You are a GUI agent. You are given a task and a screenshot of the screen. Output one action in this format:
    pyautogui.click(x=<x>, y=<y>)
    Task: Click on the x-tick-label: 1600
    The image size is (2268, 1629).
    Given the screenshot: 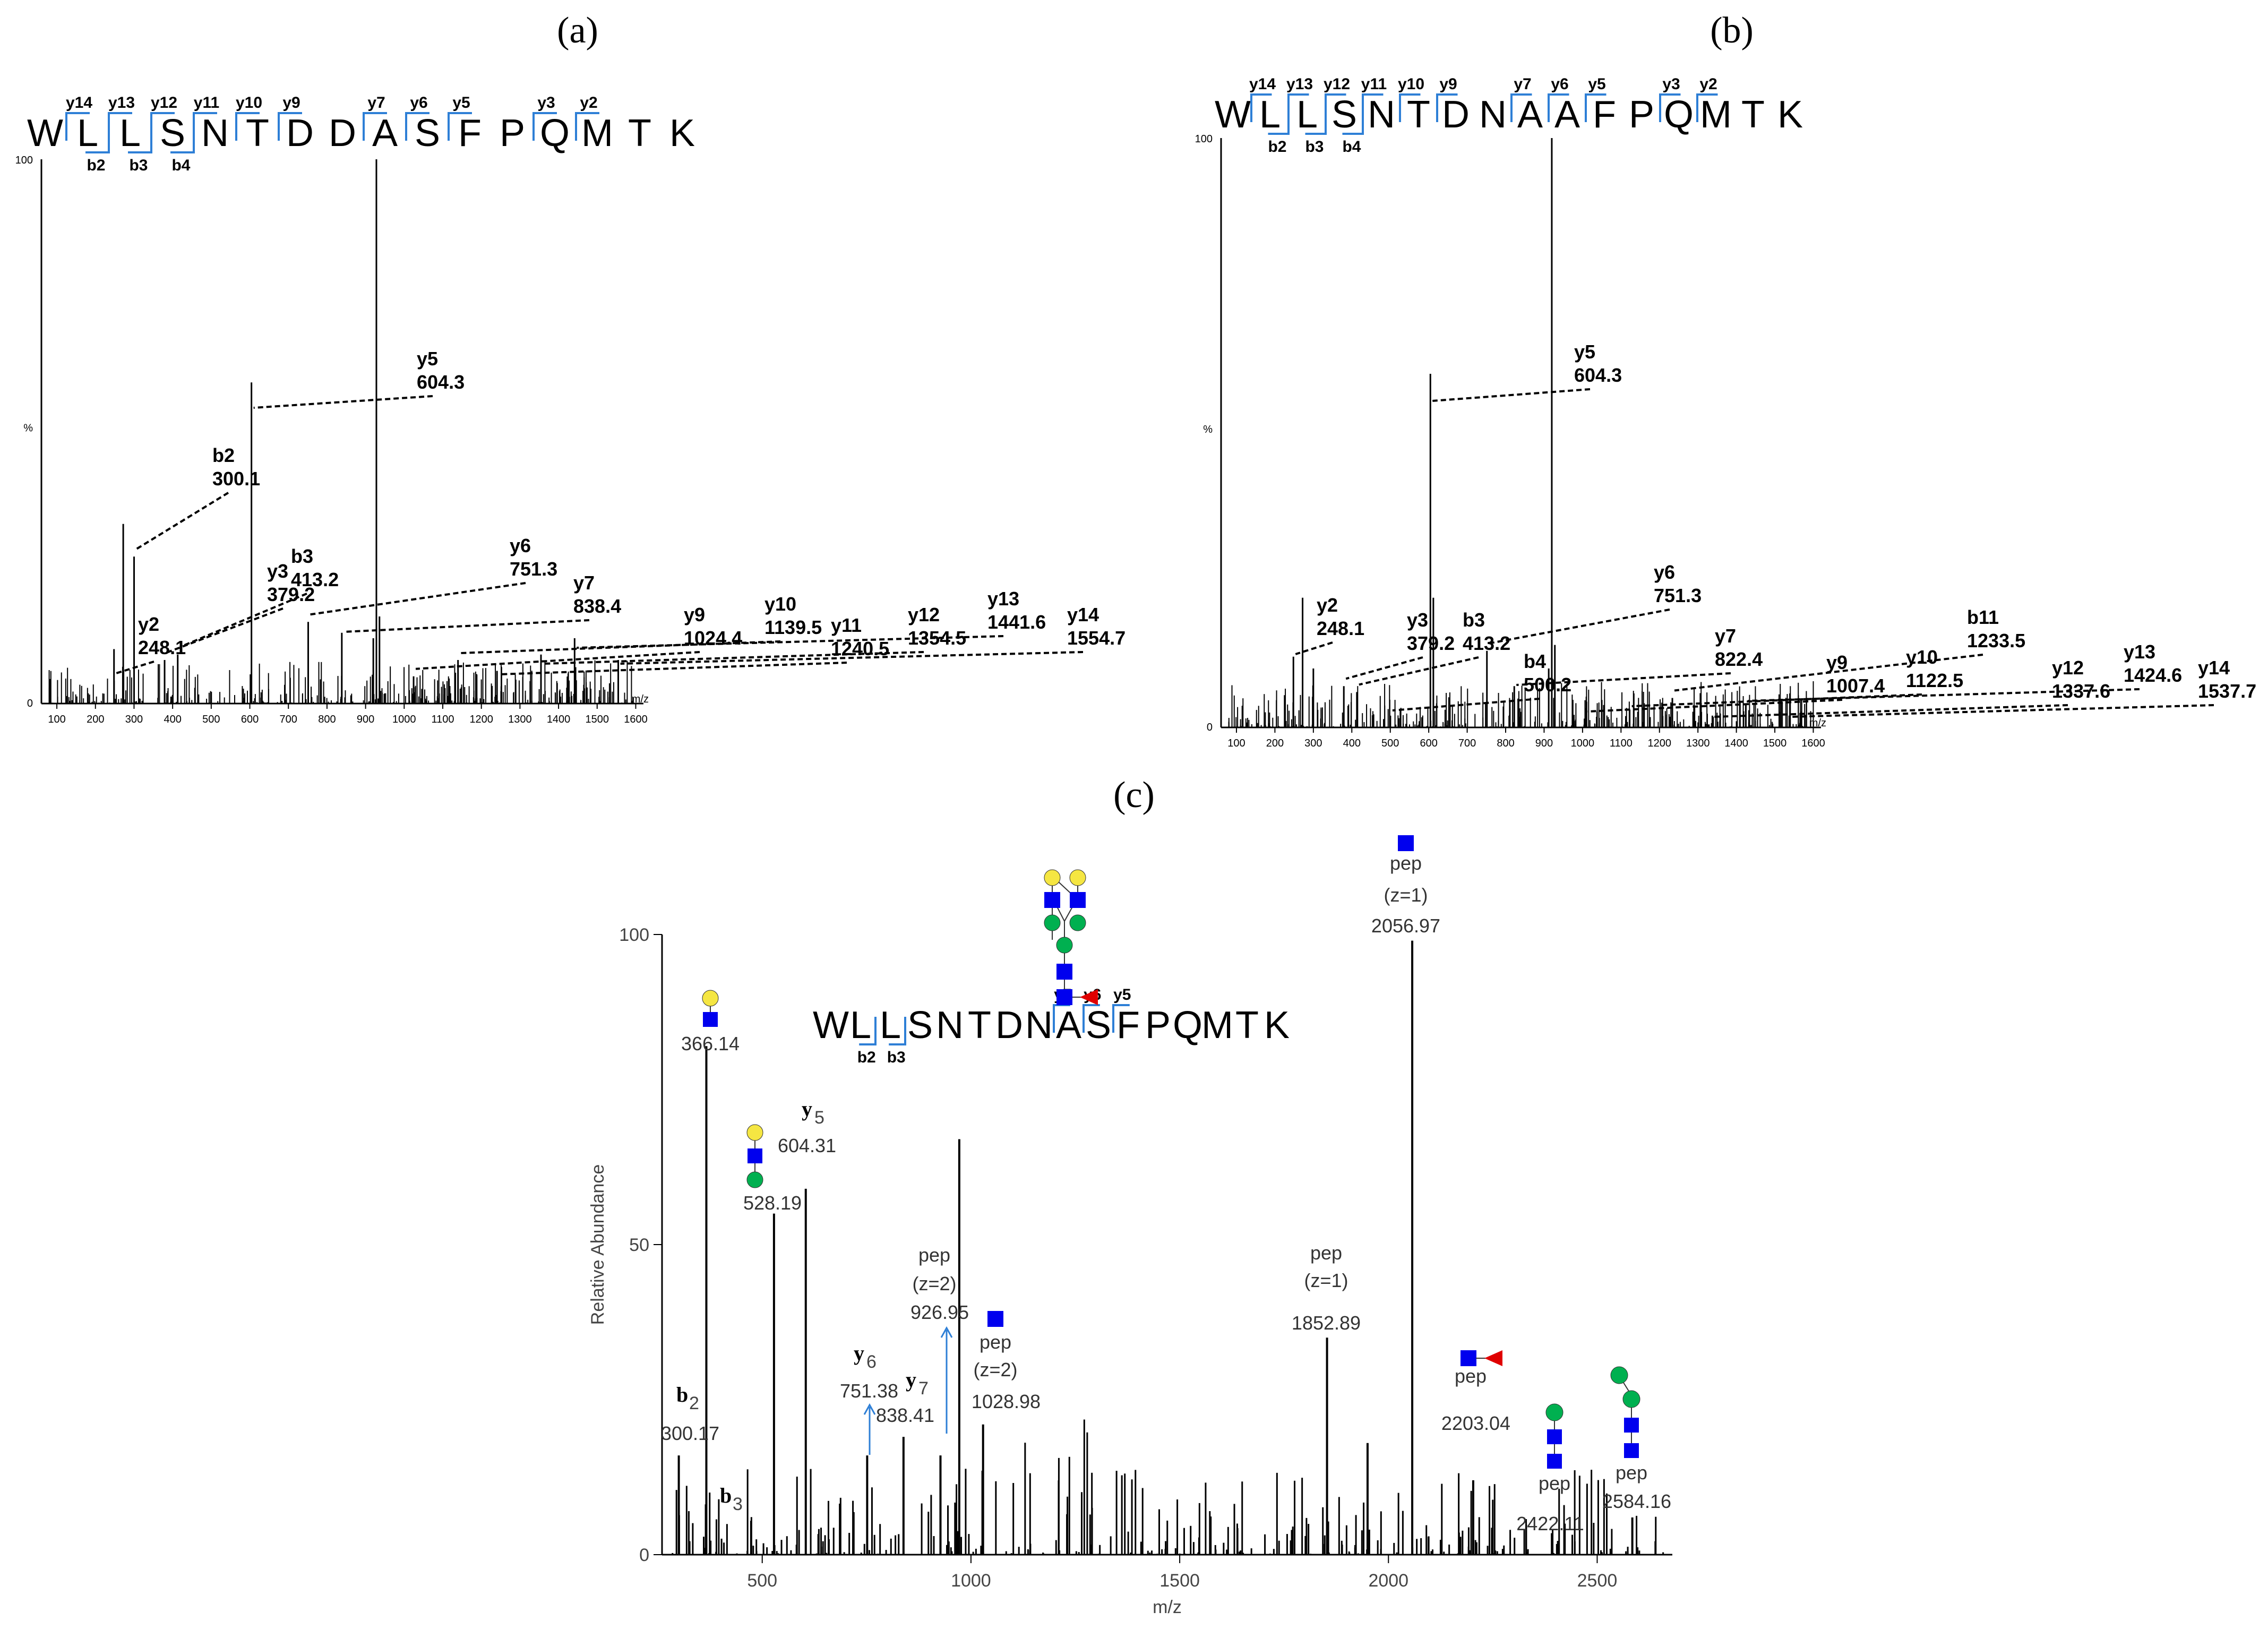 What is the action you would take?
    pyautogui.click(x=636, y=720)
    